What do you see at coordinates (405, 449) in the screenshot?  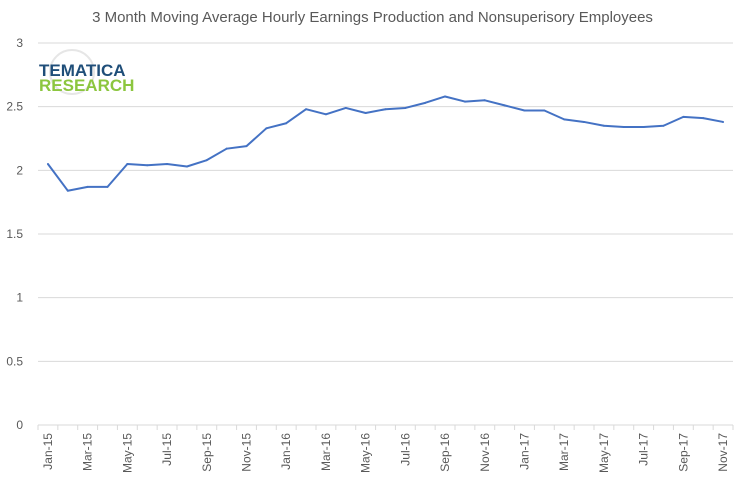 I see `x-tick-label: Jul-16` at bounding box center [405, 449].